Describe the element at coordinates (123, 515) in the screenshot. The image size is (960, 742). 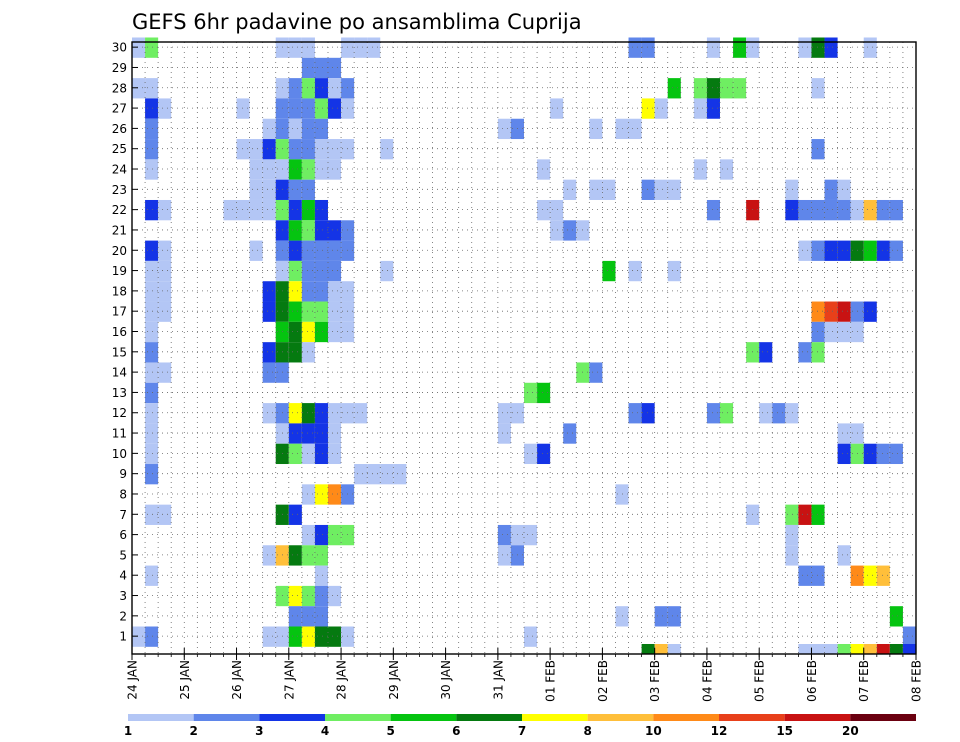
I see `y-tick-label: 7` at that location.